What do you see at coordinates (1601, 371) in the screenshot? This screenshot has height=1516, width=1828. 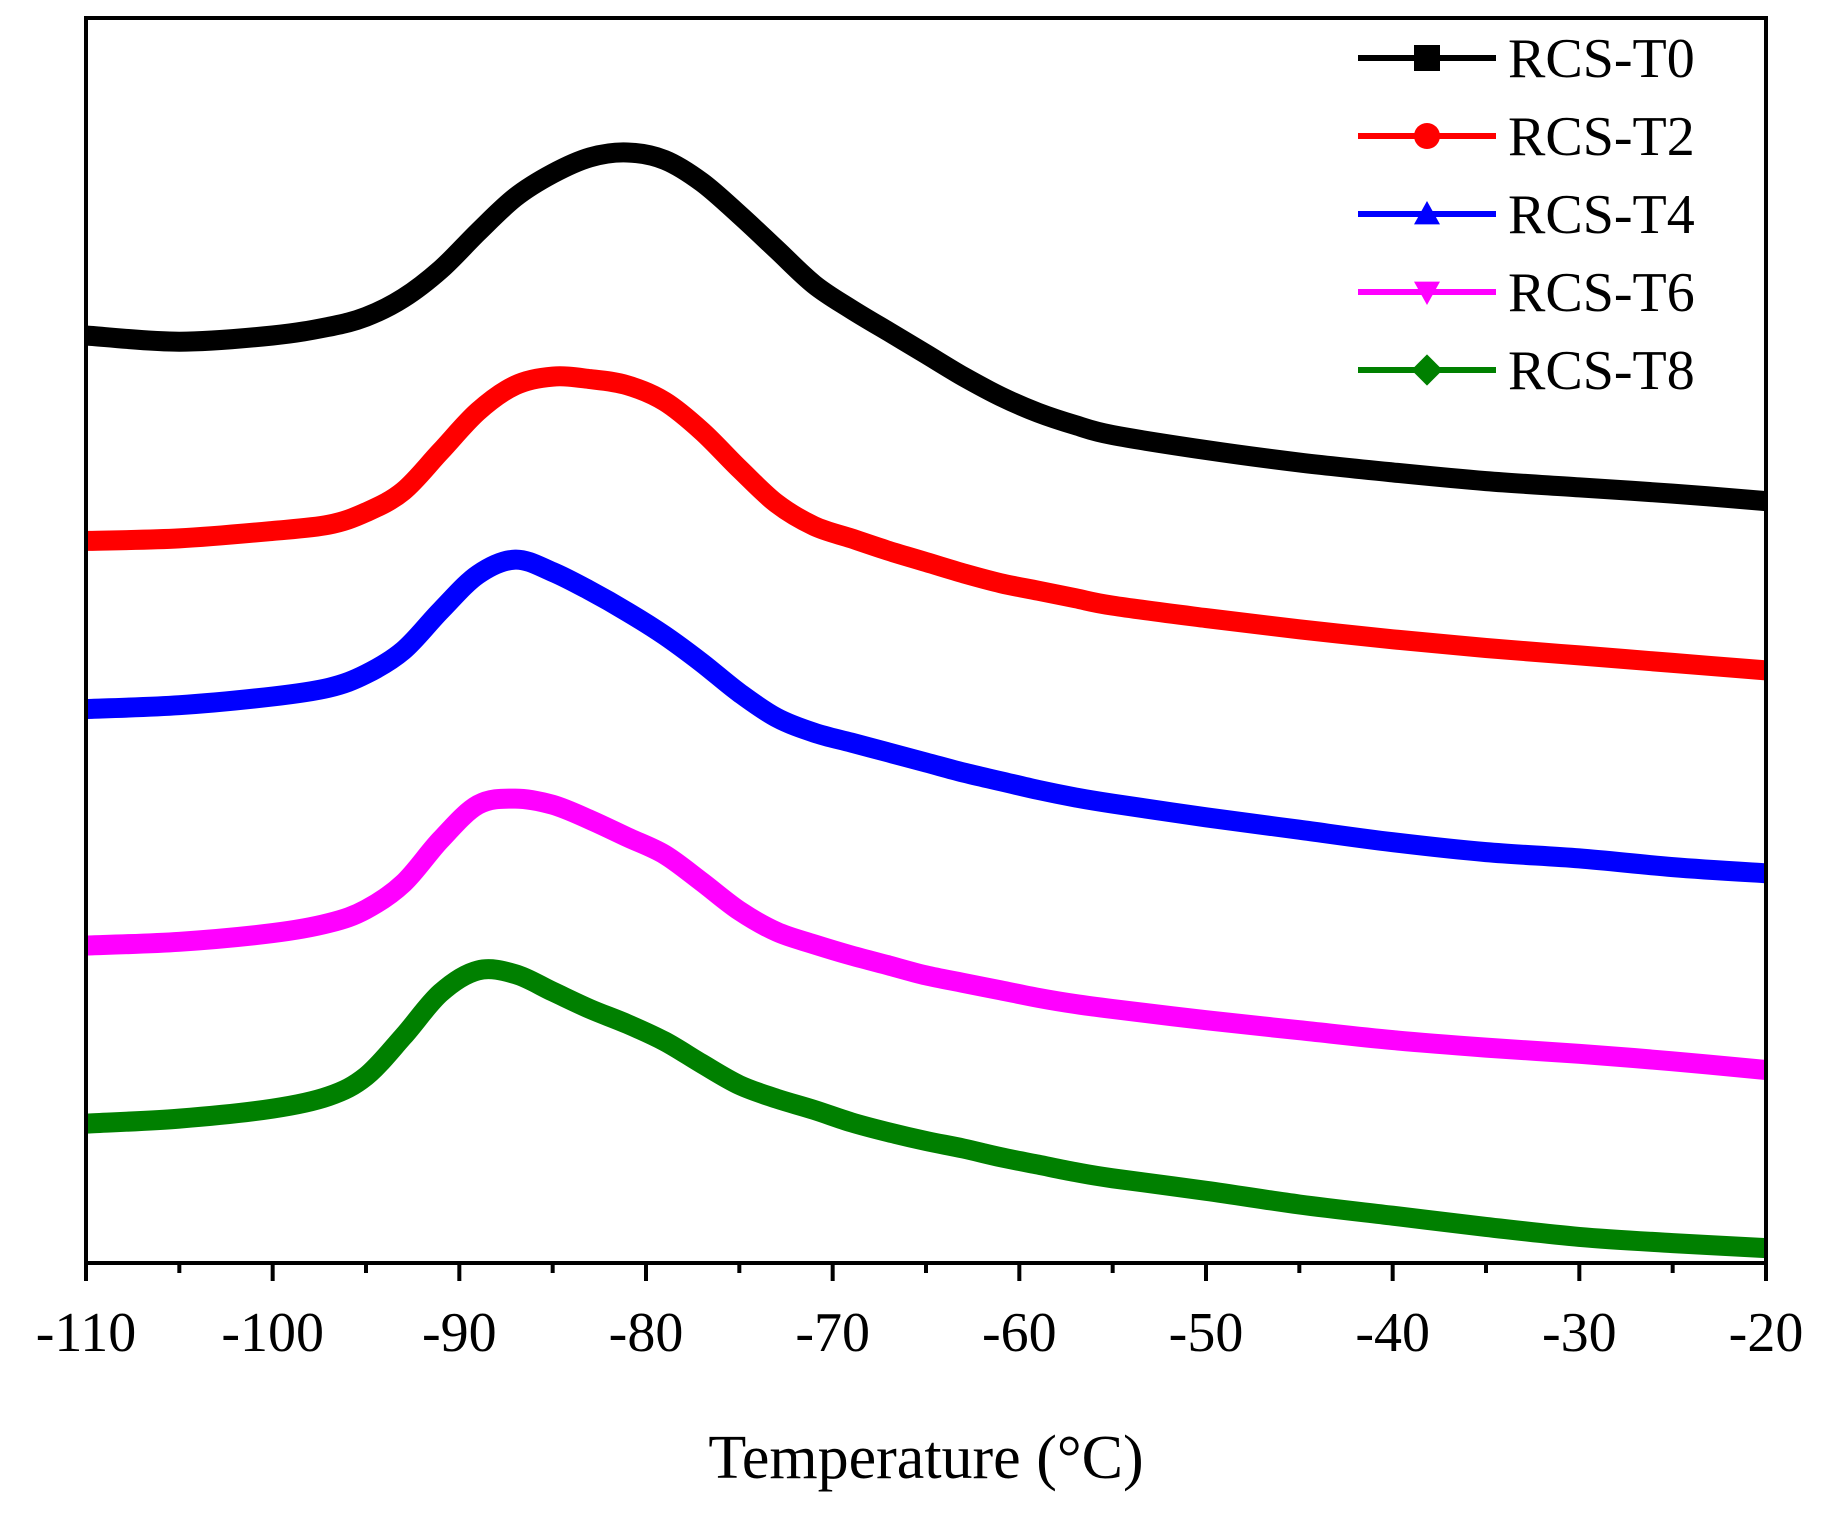 I see `legend-label-rcs-t8: RCS-T8` at bounding box center [1601, 371].